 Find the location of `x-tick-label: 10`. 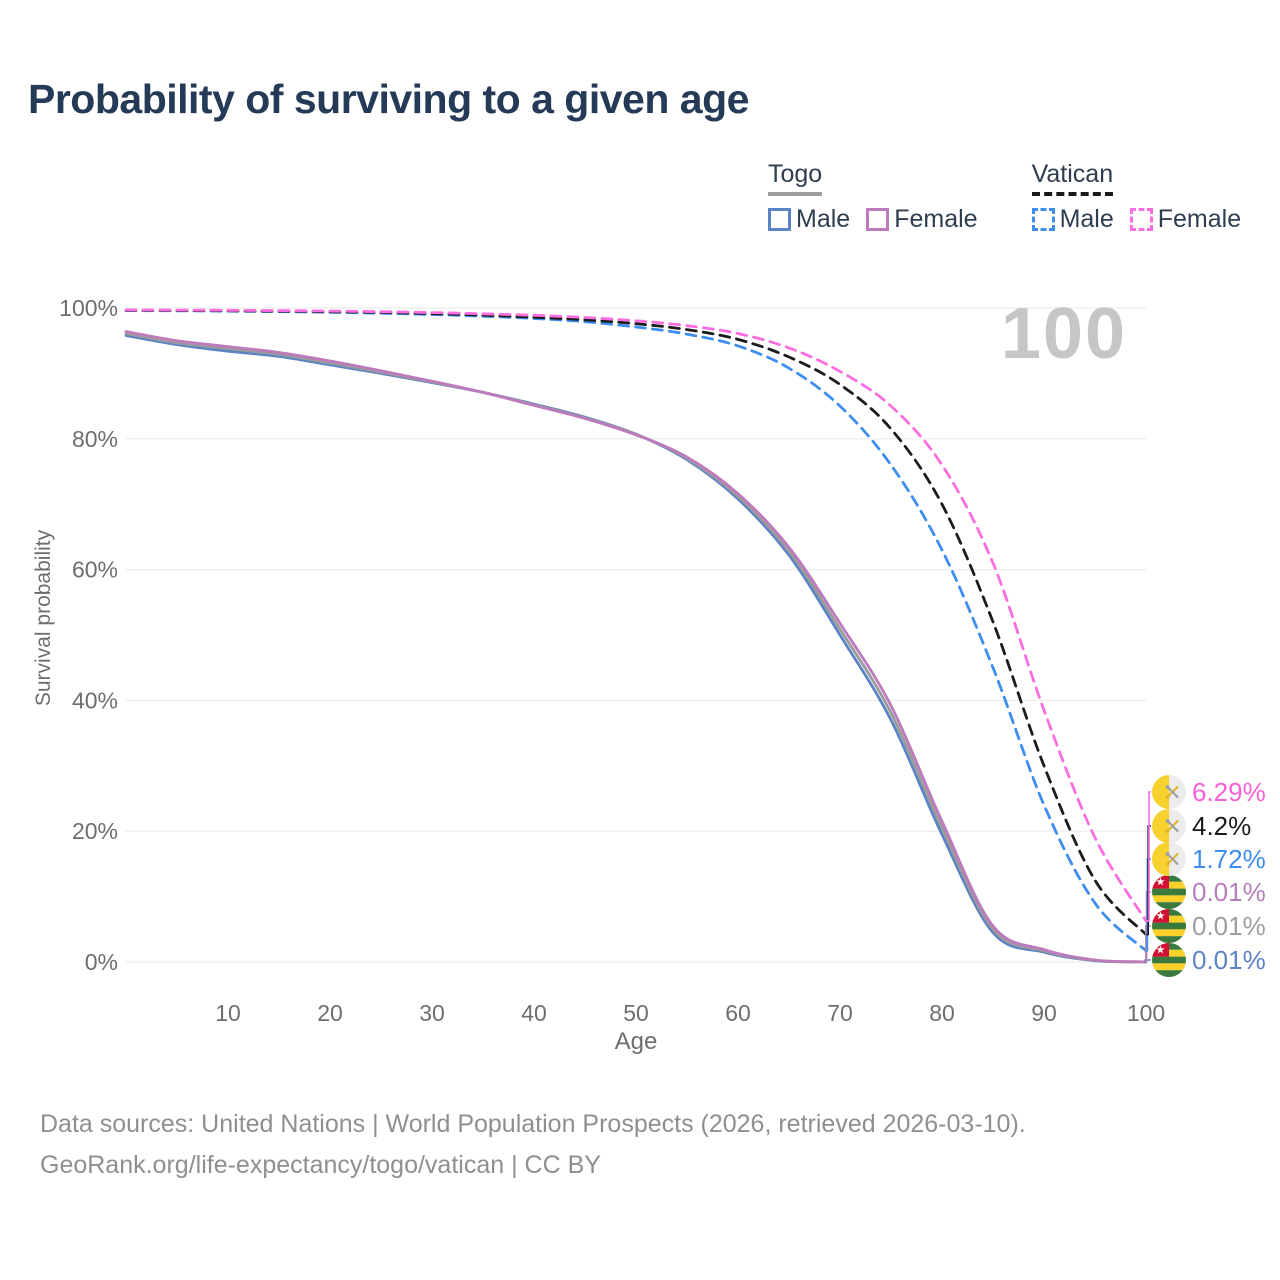

x-tick-label: 10 is located at coordinates (228, 1013).